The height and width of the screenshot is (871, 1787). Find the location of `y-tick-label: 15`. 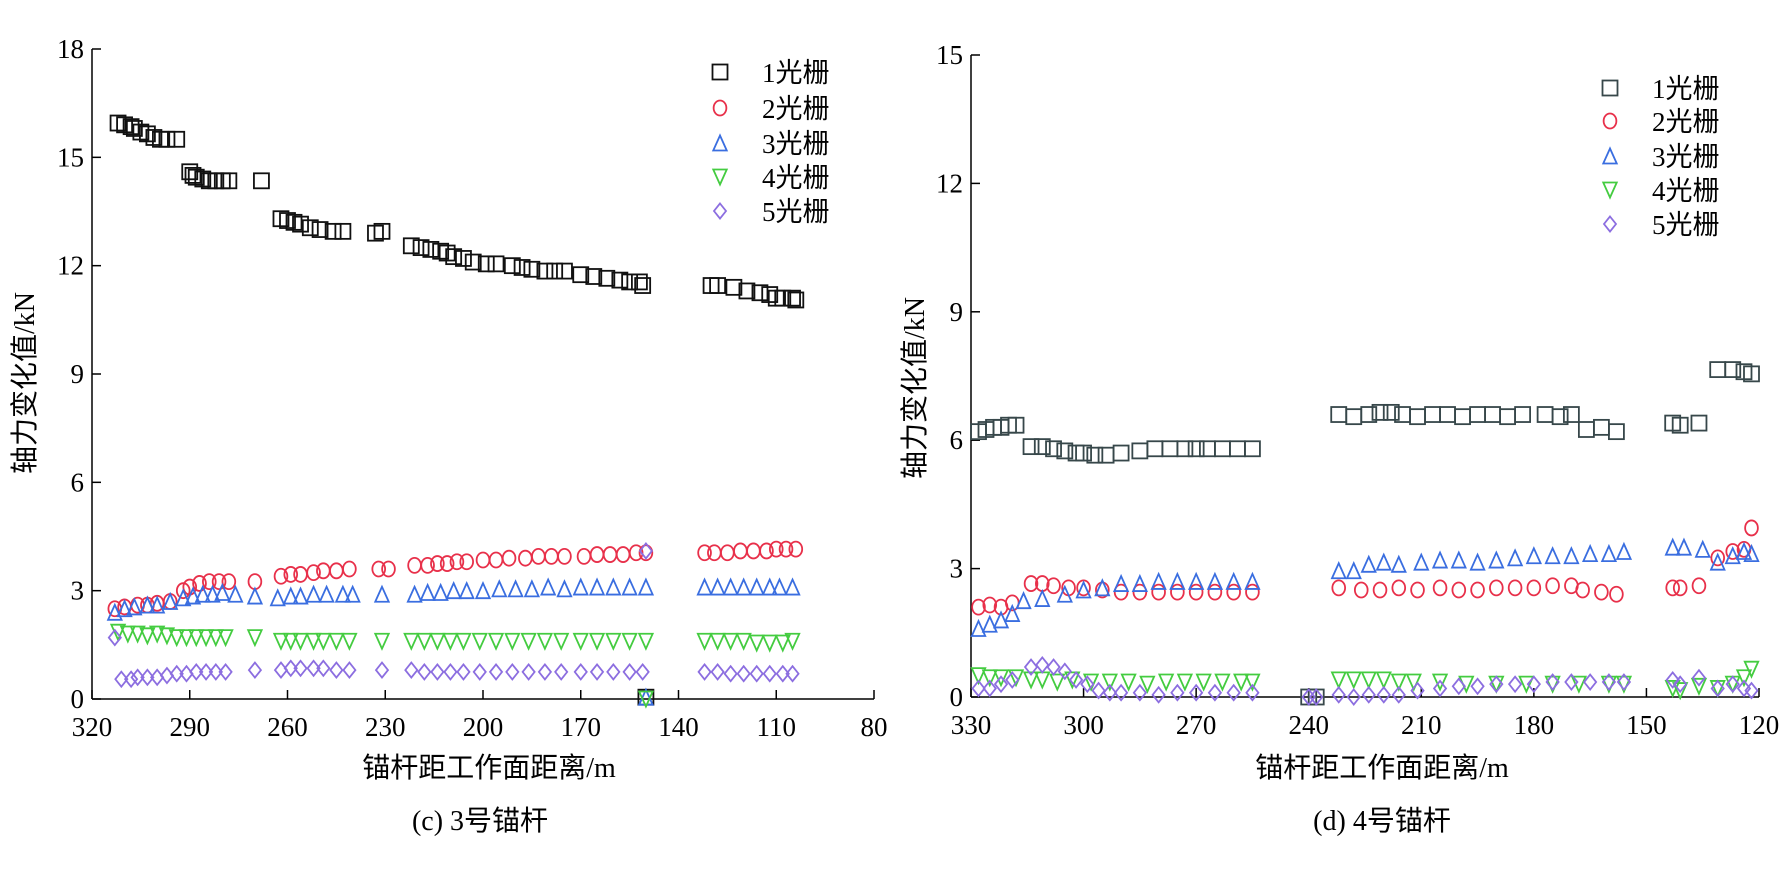

y-tick-label: 15 is located at coordinates (949, 55).